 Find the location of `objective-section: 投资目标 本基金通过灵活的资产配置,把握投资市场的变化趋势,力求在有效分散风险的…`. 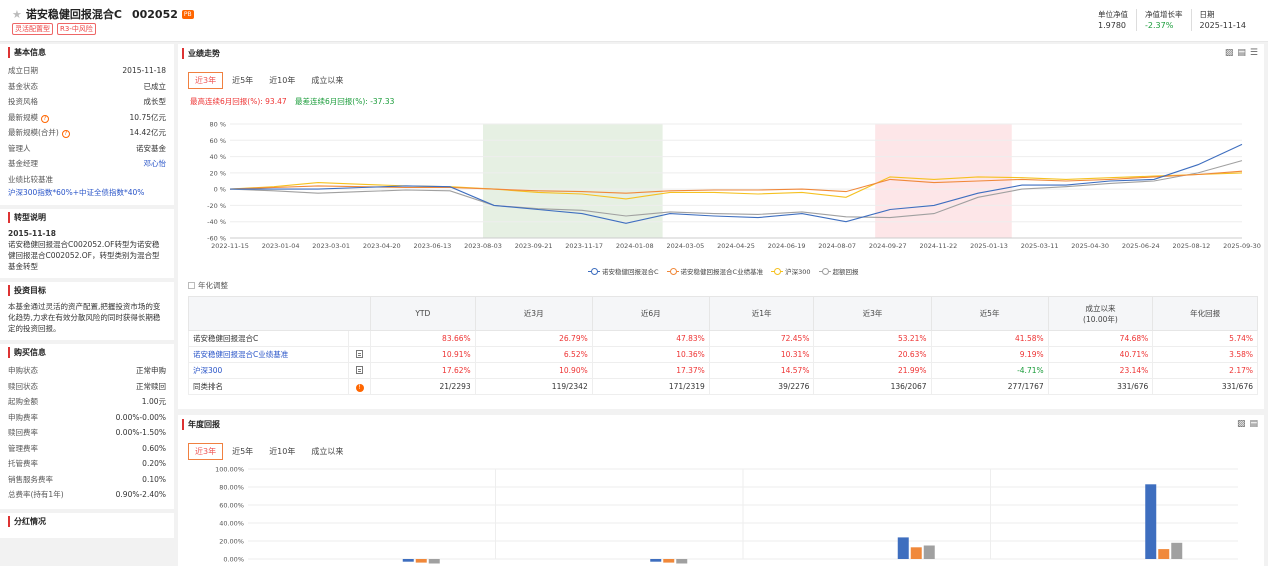

objective-section: 投资目标 本基金通过灵活的资产配置,把握投资市场的变化趋势,力求在有效分散风险的… is located at coordinates (87, 311).